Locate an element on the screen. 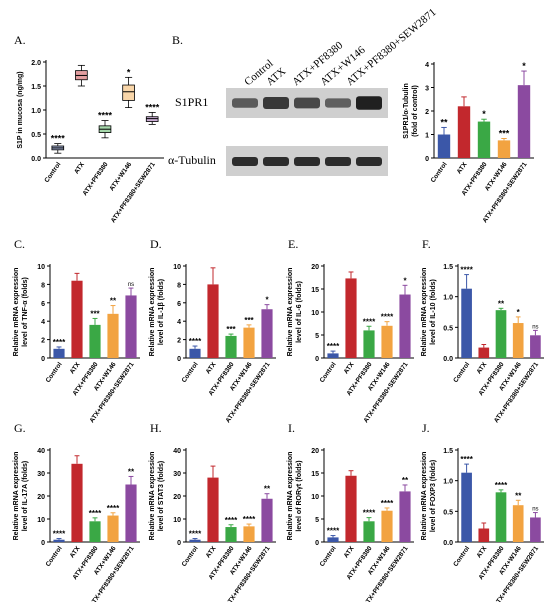 The width and height of the screenshot is (550, 602). significance-marker: * is located at coordinates (519, 312).